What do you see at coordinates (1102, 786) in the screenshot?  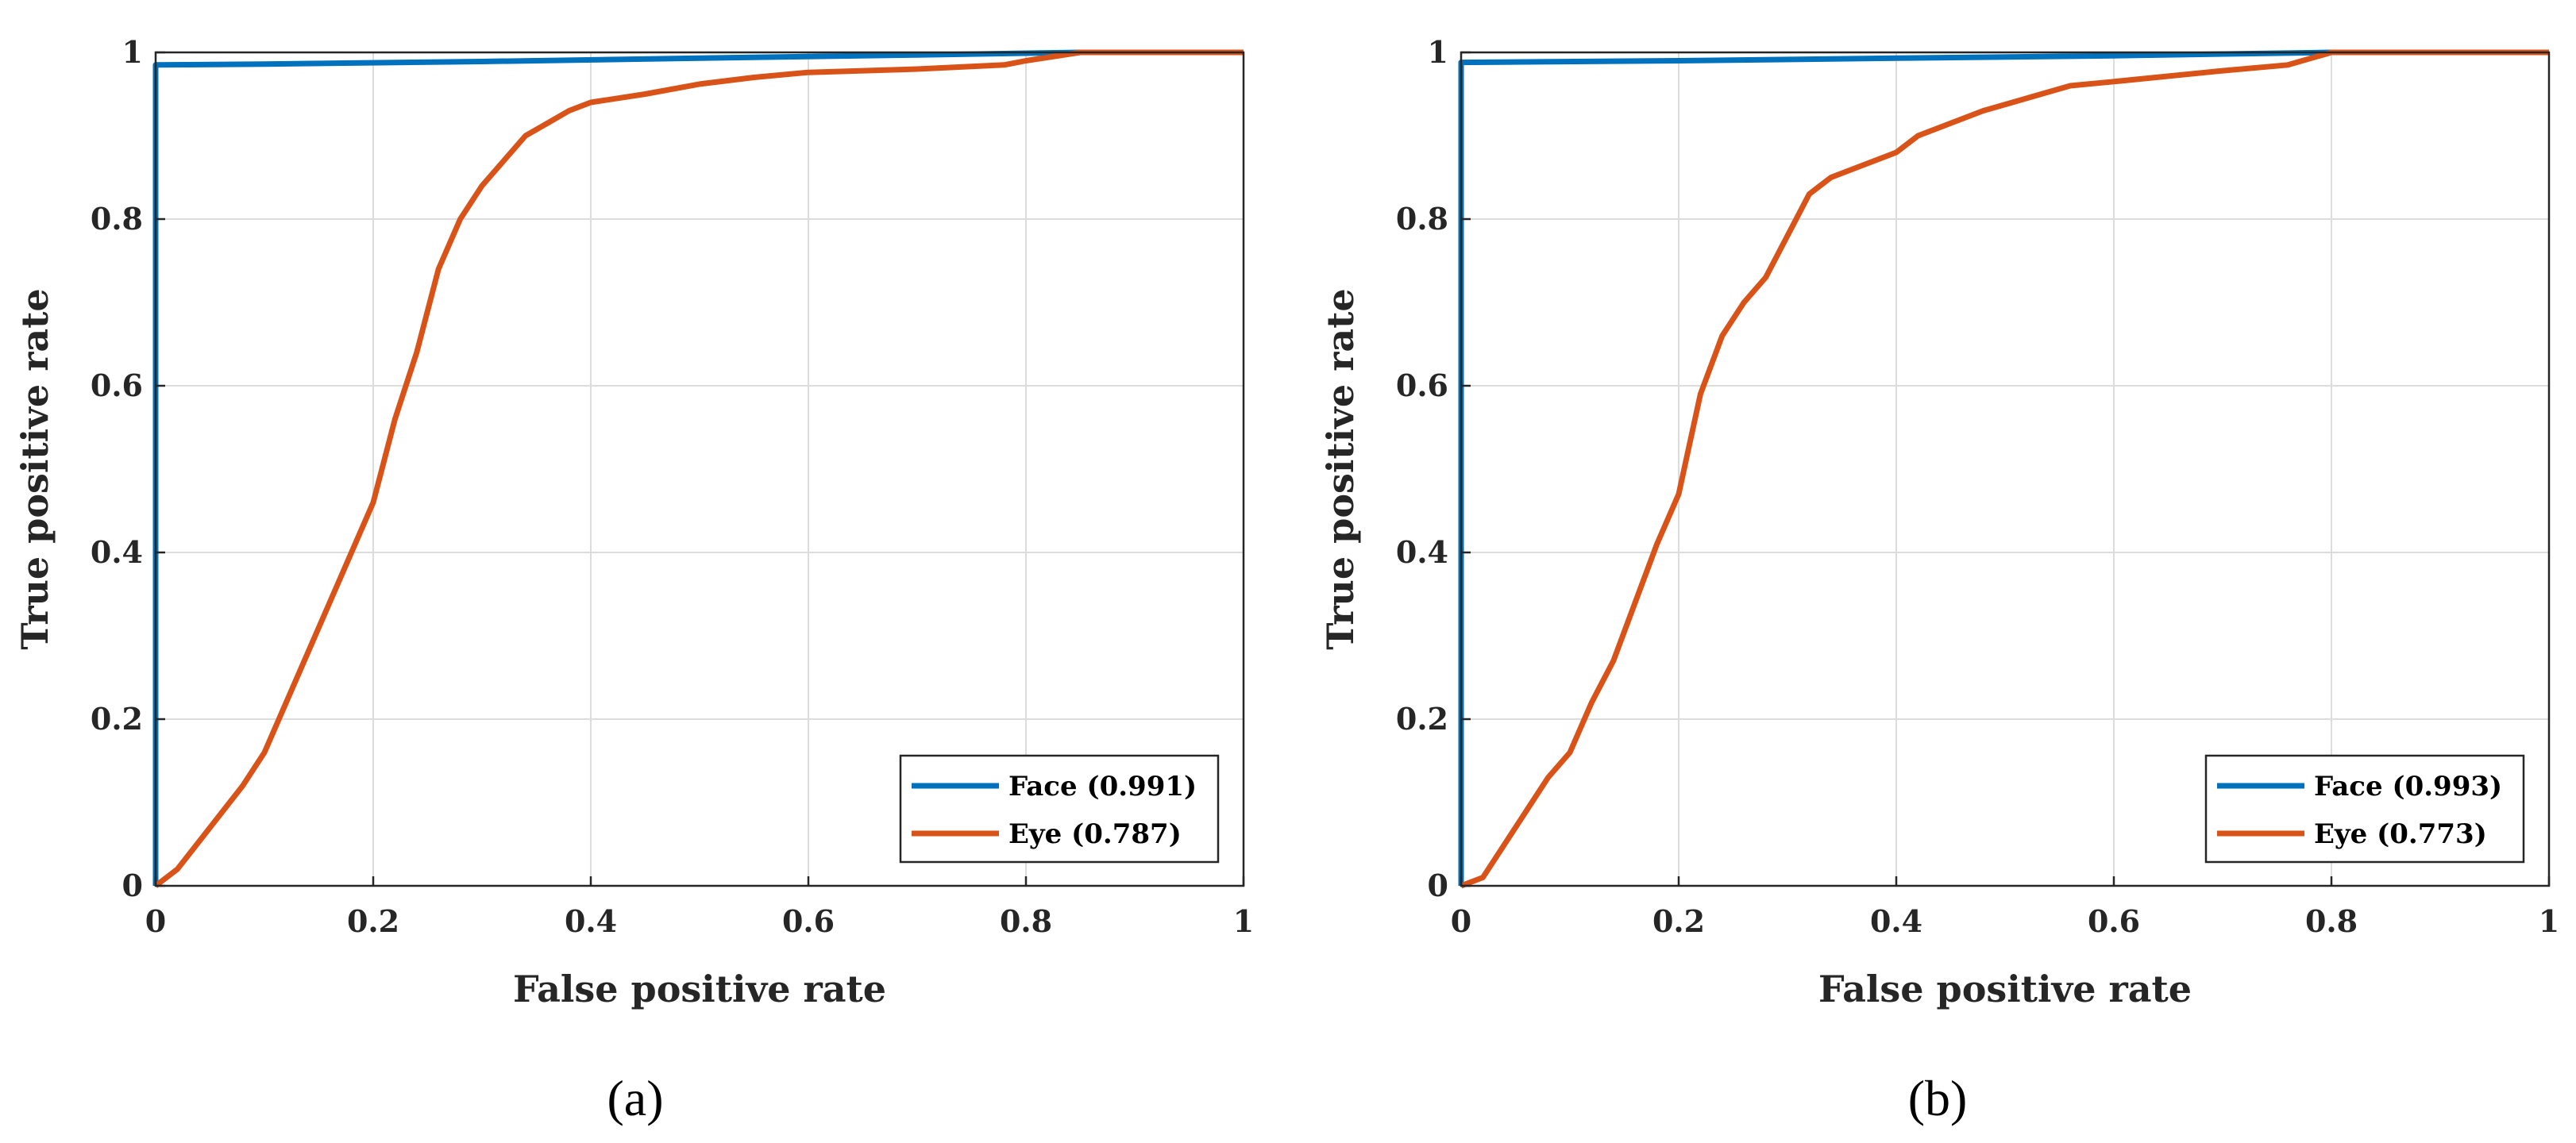 I see `legend-label-face: Face (0.991)` at bounding box center [1102, 786].